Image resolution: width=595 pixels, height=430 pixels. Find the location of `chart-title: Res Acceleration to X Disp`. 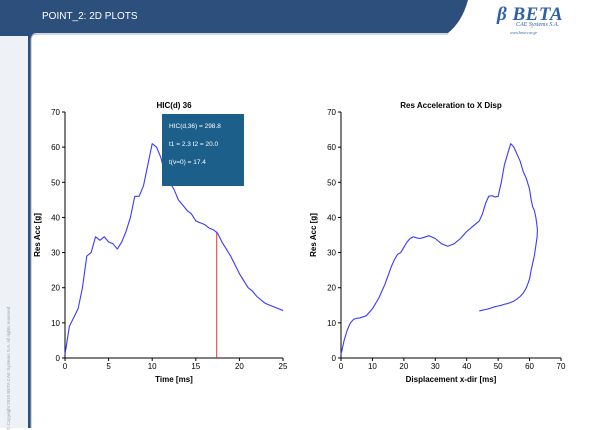

chart-title: Res Acceleration to X Disp is located at coordinates (451, 105).